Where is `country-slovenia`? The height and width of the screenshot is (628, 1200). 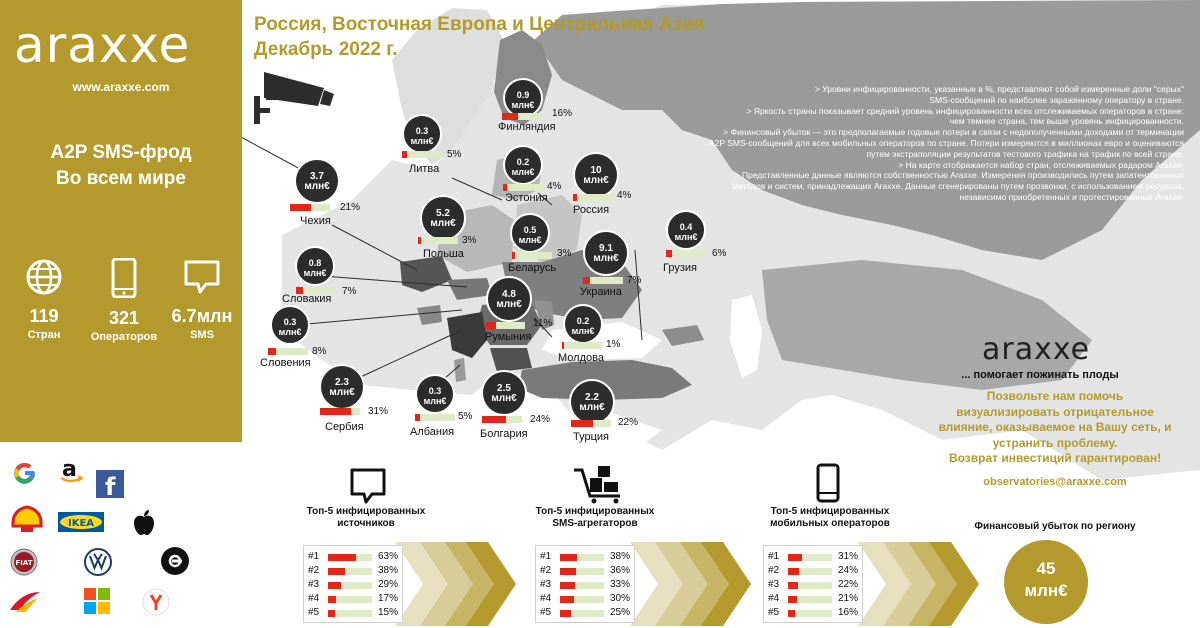 country-slovenia is located at coordinates (429, 315).